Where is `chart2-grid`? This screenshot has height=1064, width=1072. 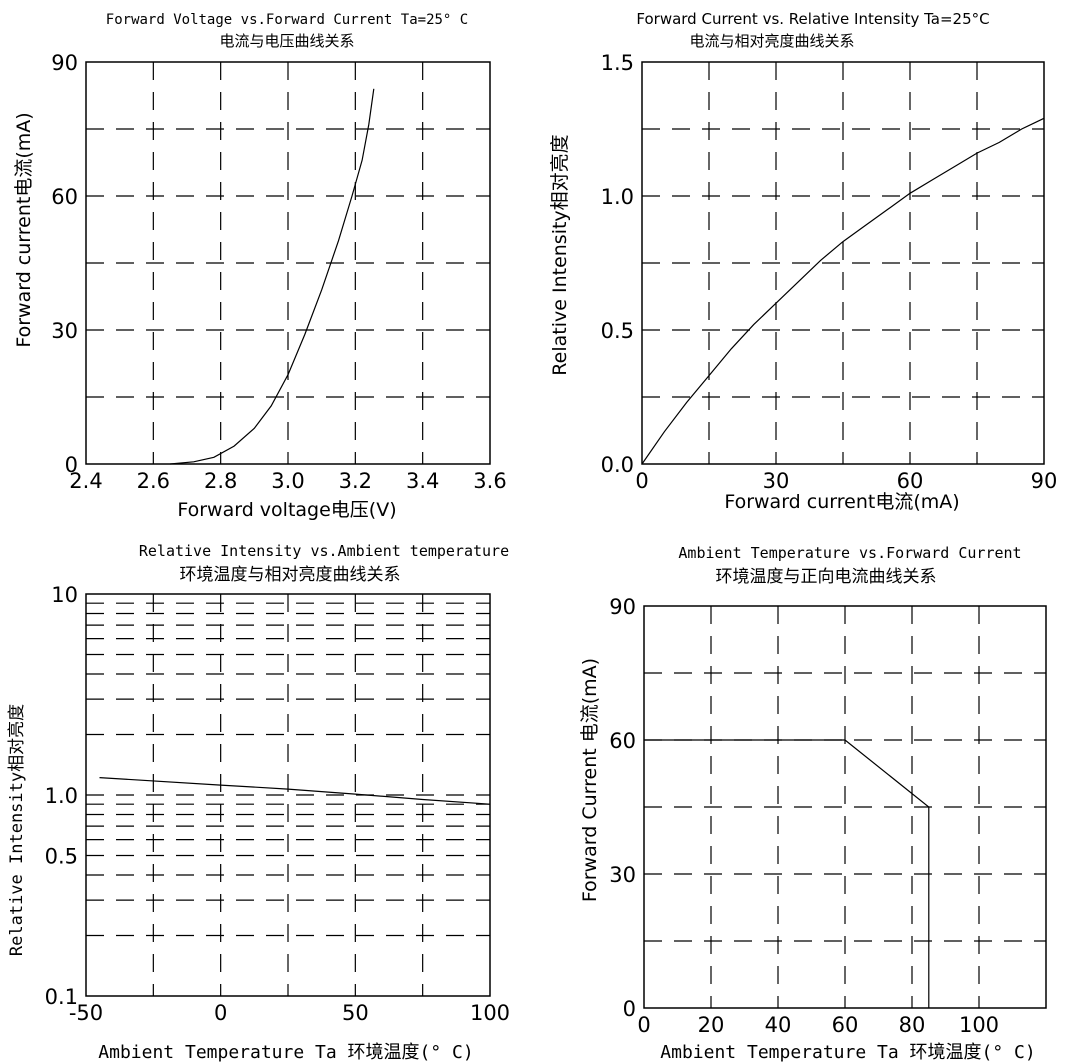 chart2-grid is located at coordinates (843, 263).